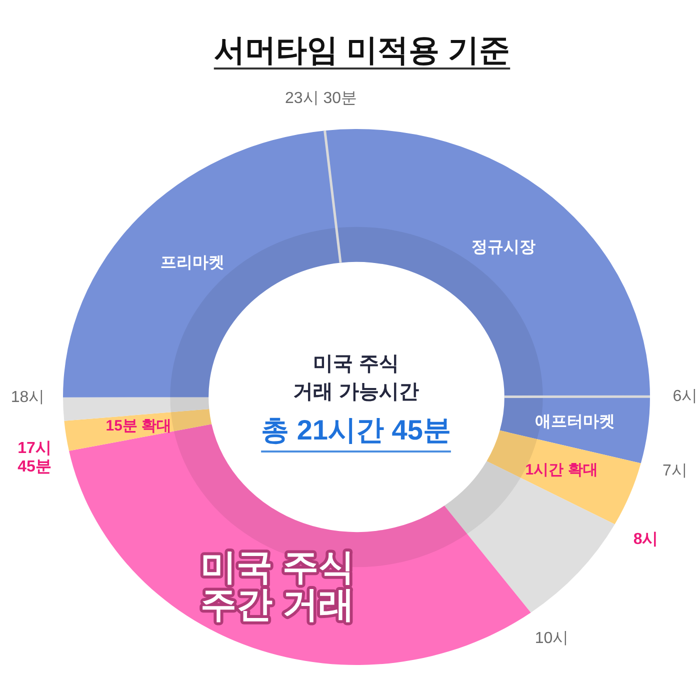 The image size is (700, 700). I want to click on annotation: 18시, so click(27, 397).